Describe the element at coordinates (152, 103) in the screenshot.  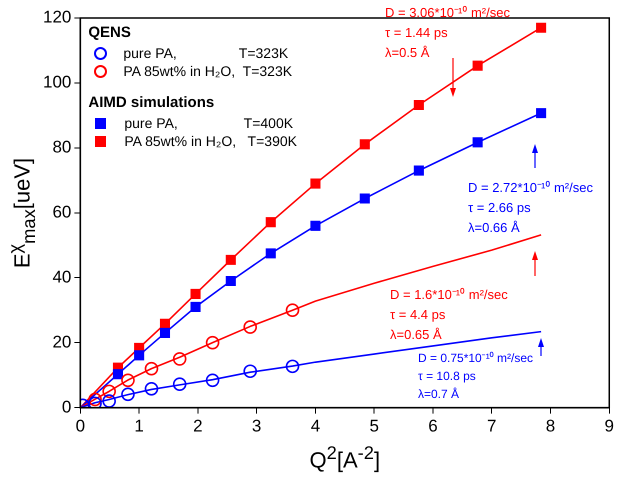
I see `annotation: AIMD simulations` at that location.